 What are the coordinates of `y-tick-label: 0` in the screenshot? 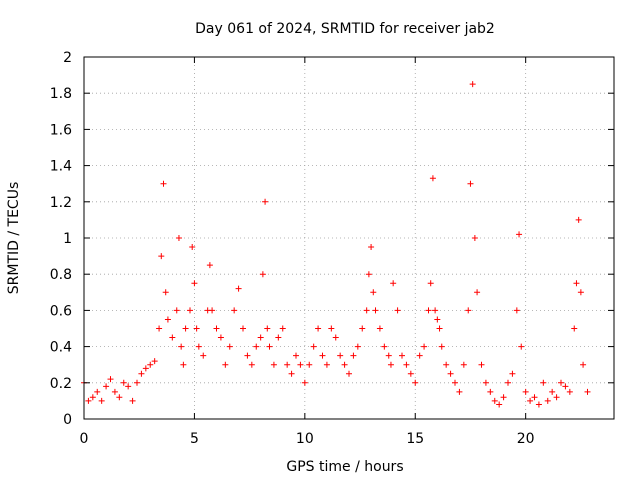 It's located at (67, 420).